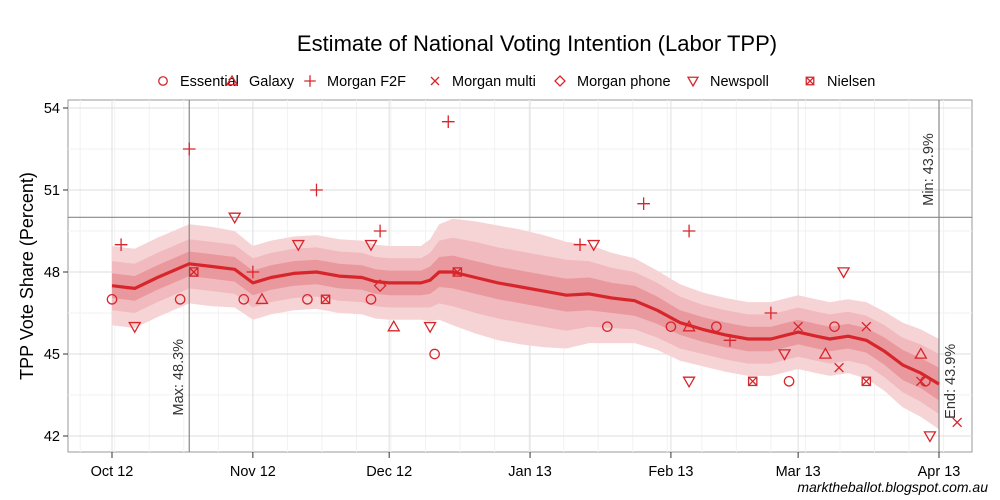 The width and height of the screenshot is (1000, 500). I want to click on legend-label: Newspoll, so click(739, 82).